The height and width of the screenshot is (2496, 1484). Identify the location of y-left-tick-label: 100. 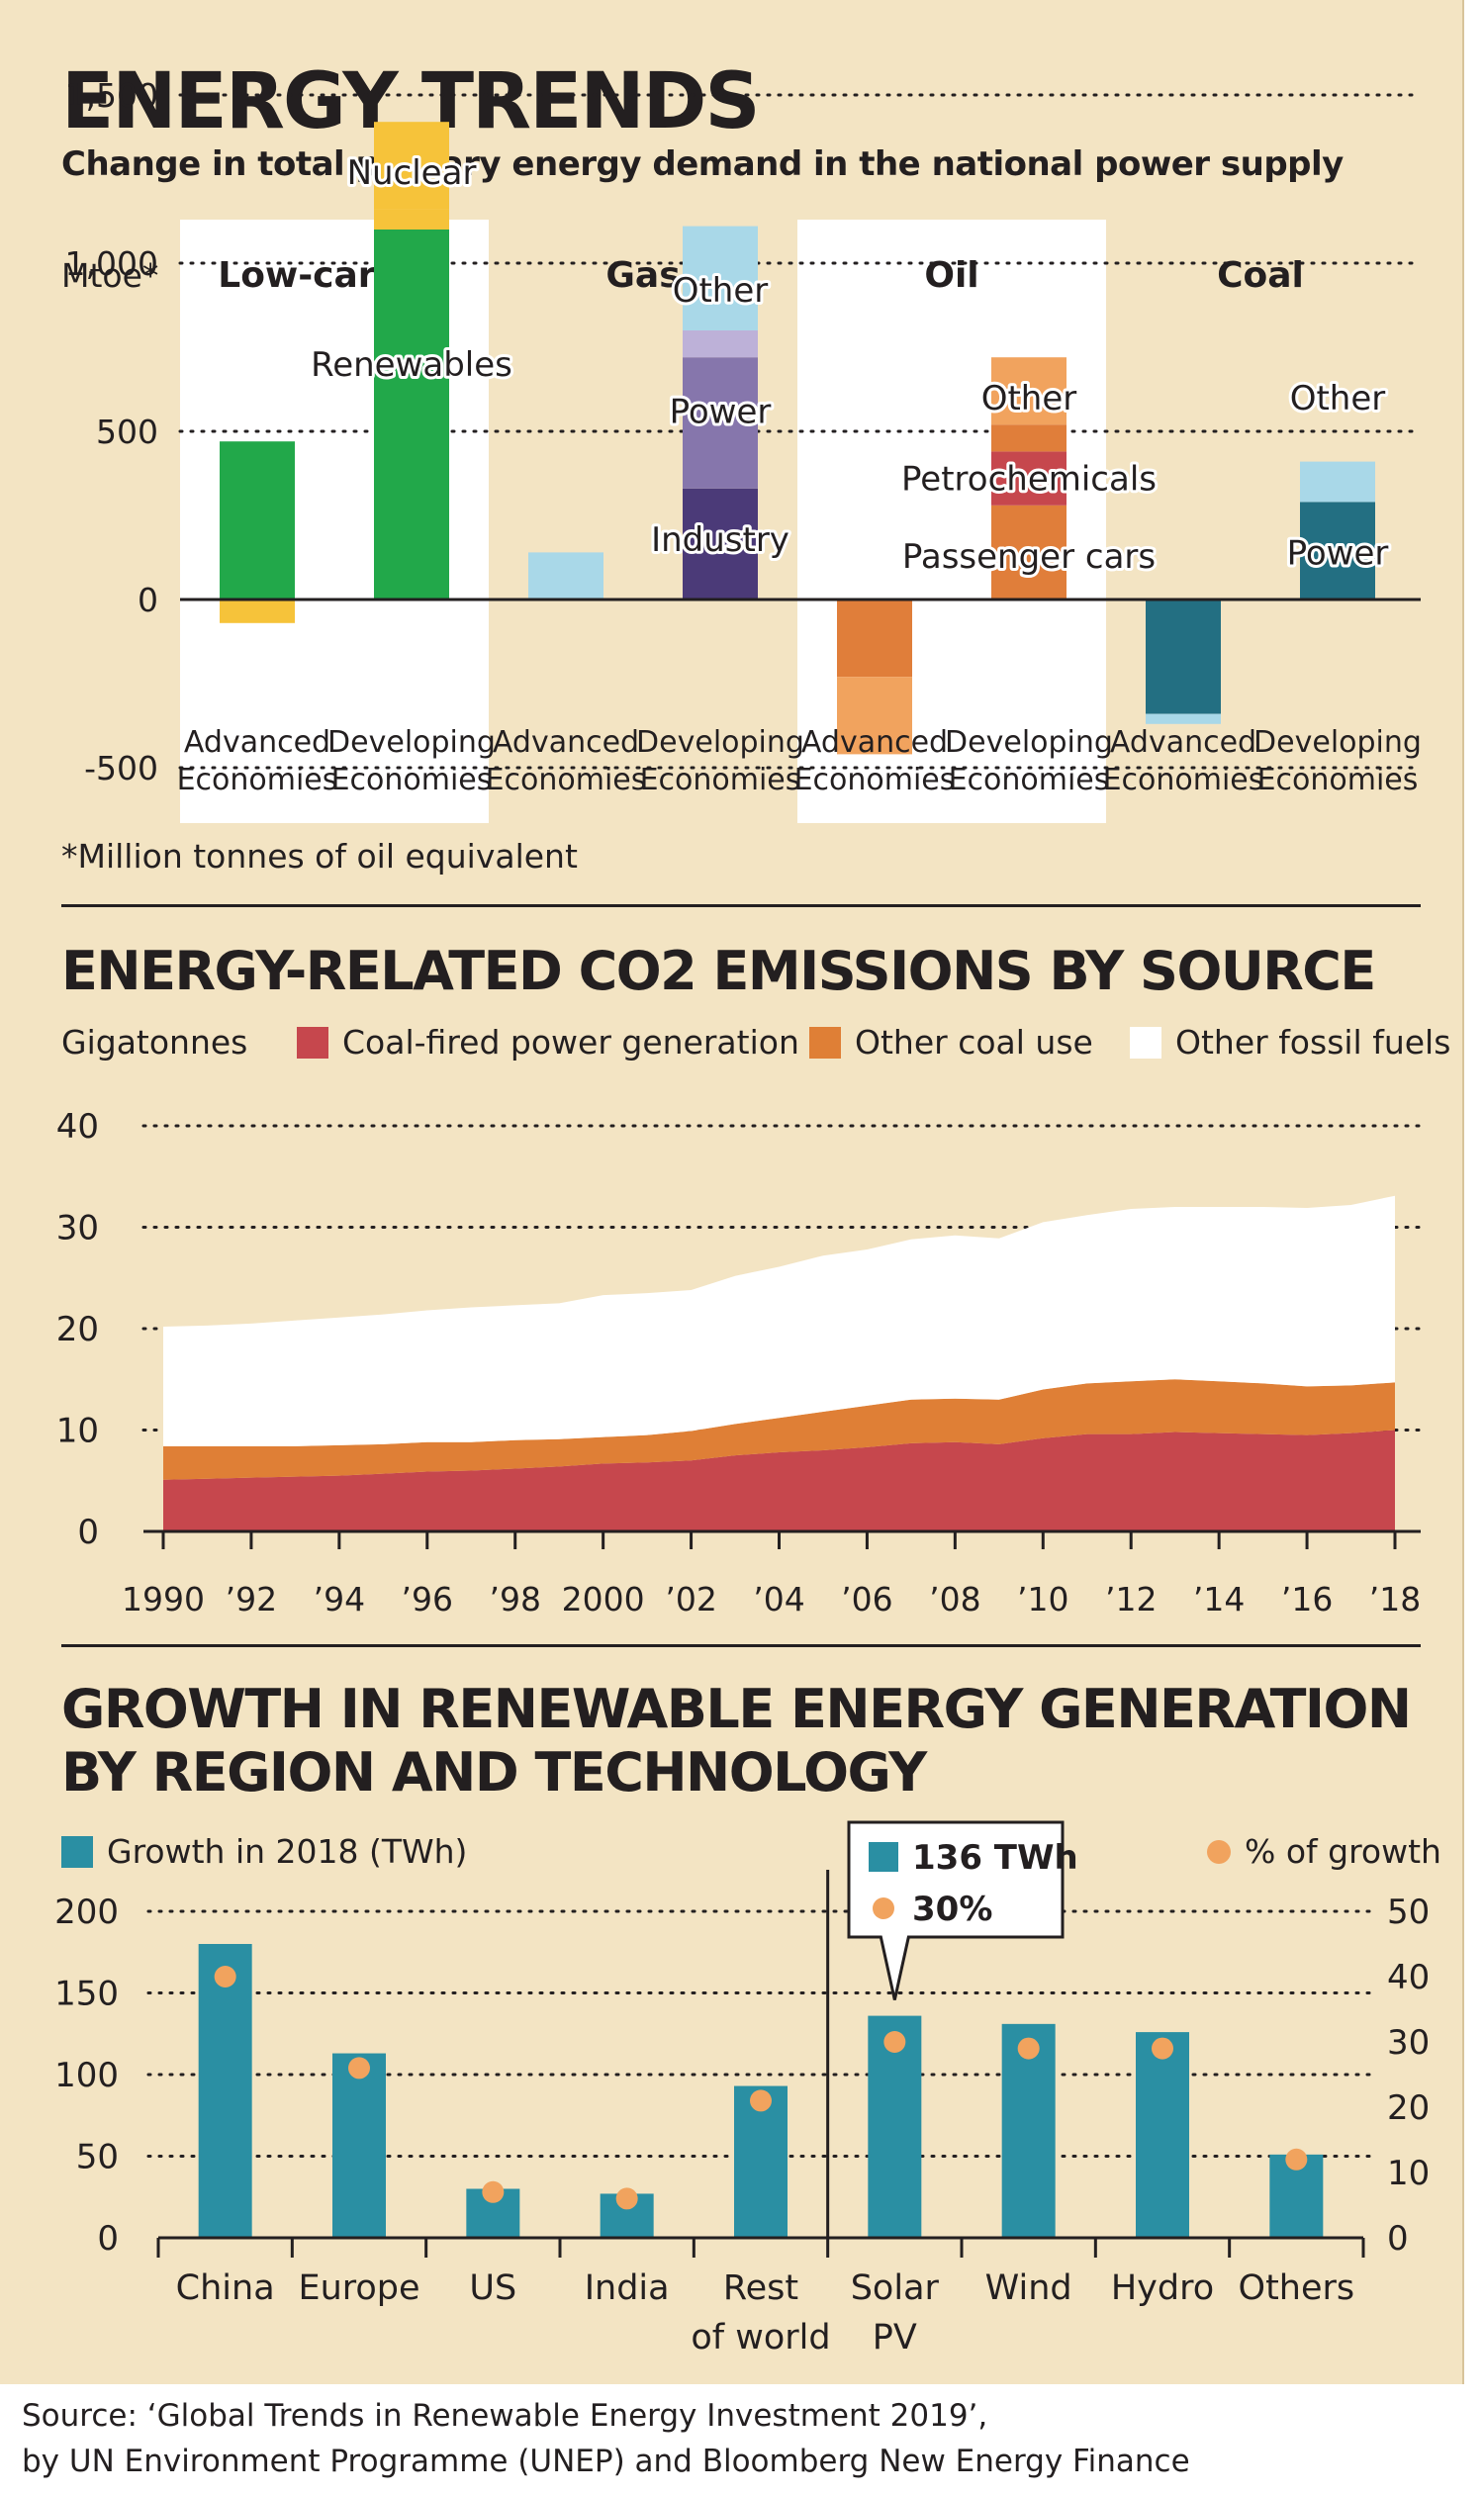
(86, 2075).